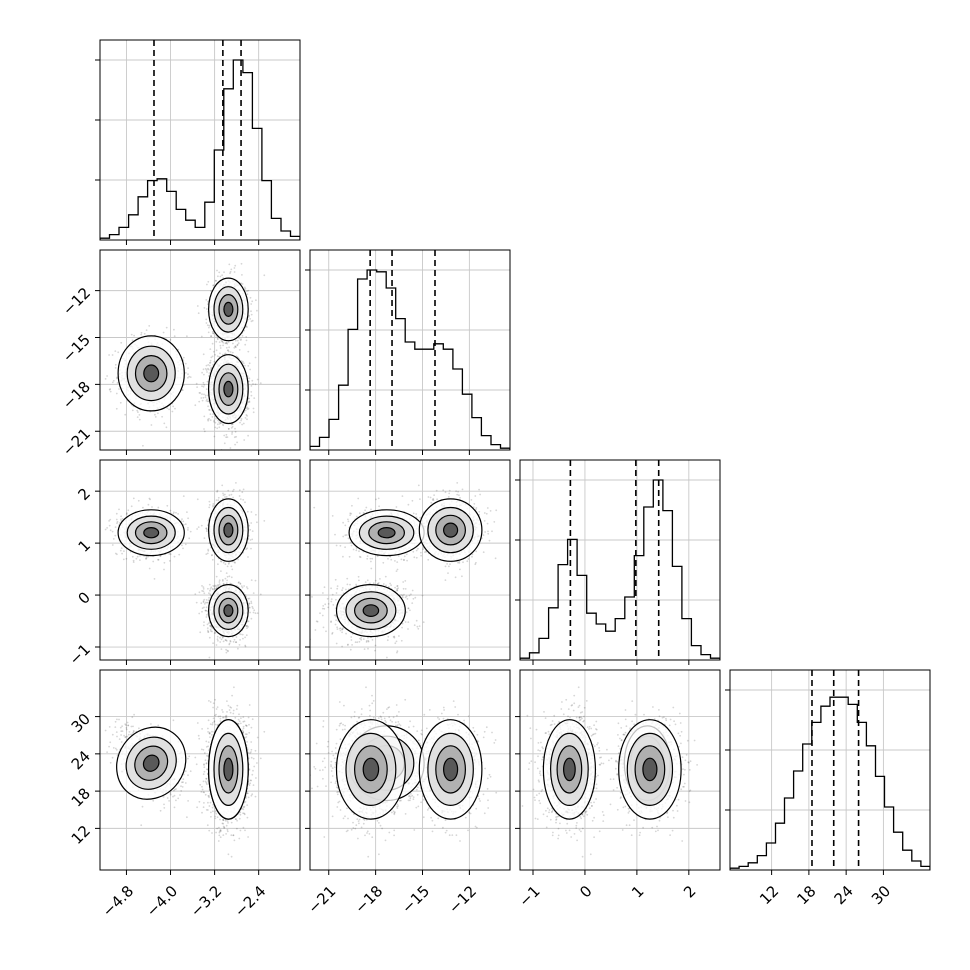  Describe the element at coordinates (81, 797) in the screenshot. I see `y-tick-label-3-1: 18` at that location.